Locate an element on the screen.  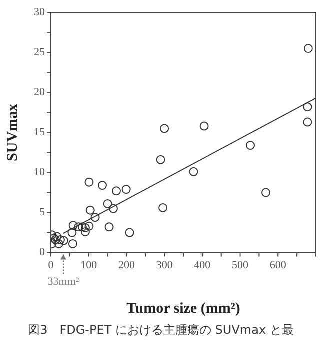
y-tick-label: 0 is located at coordinates (43, 252).